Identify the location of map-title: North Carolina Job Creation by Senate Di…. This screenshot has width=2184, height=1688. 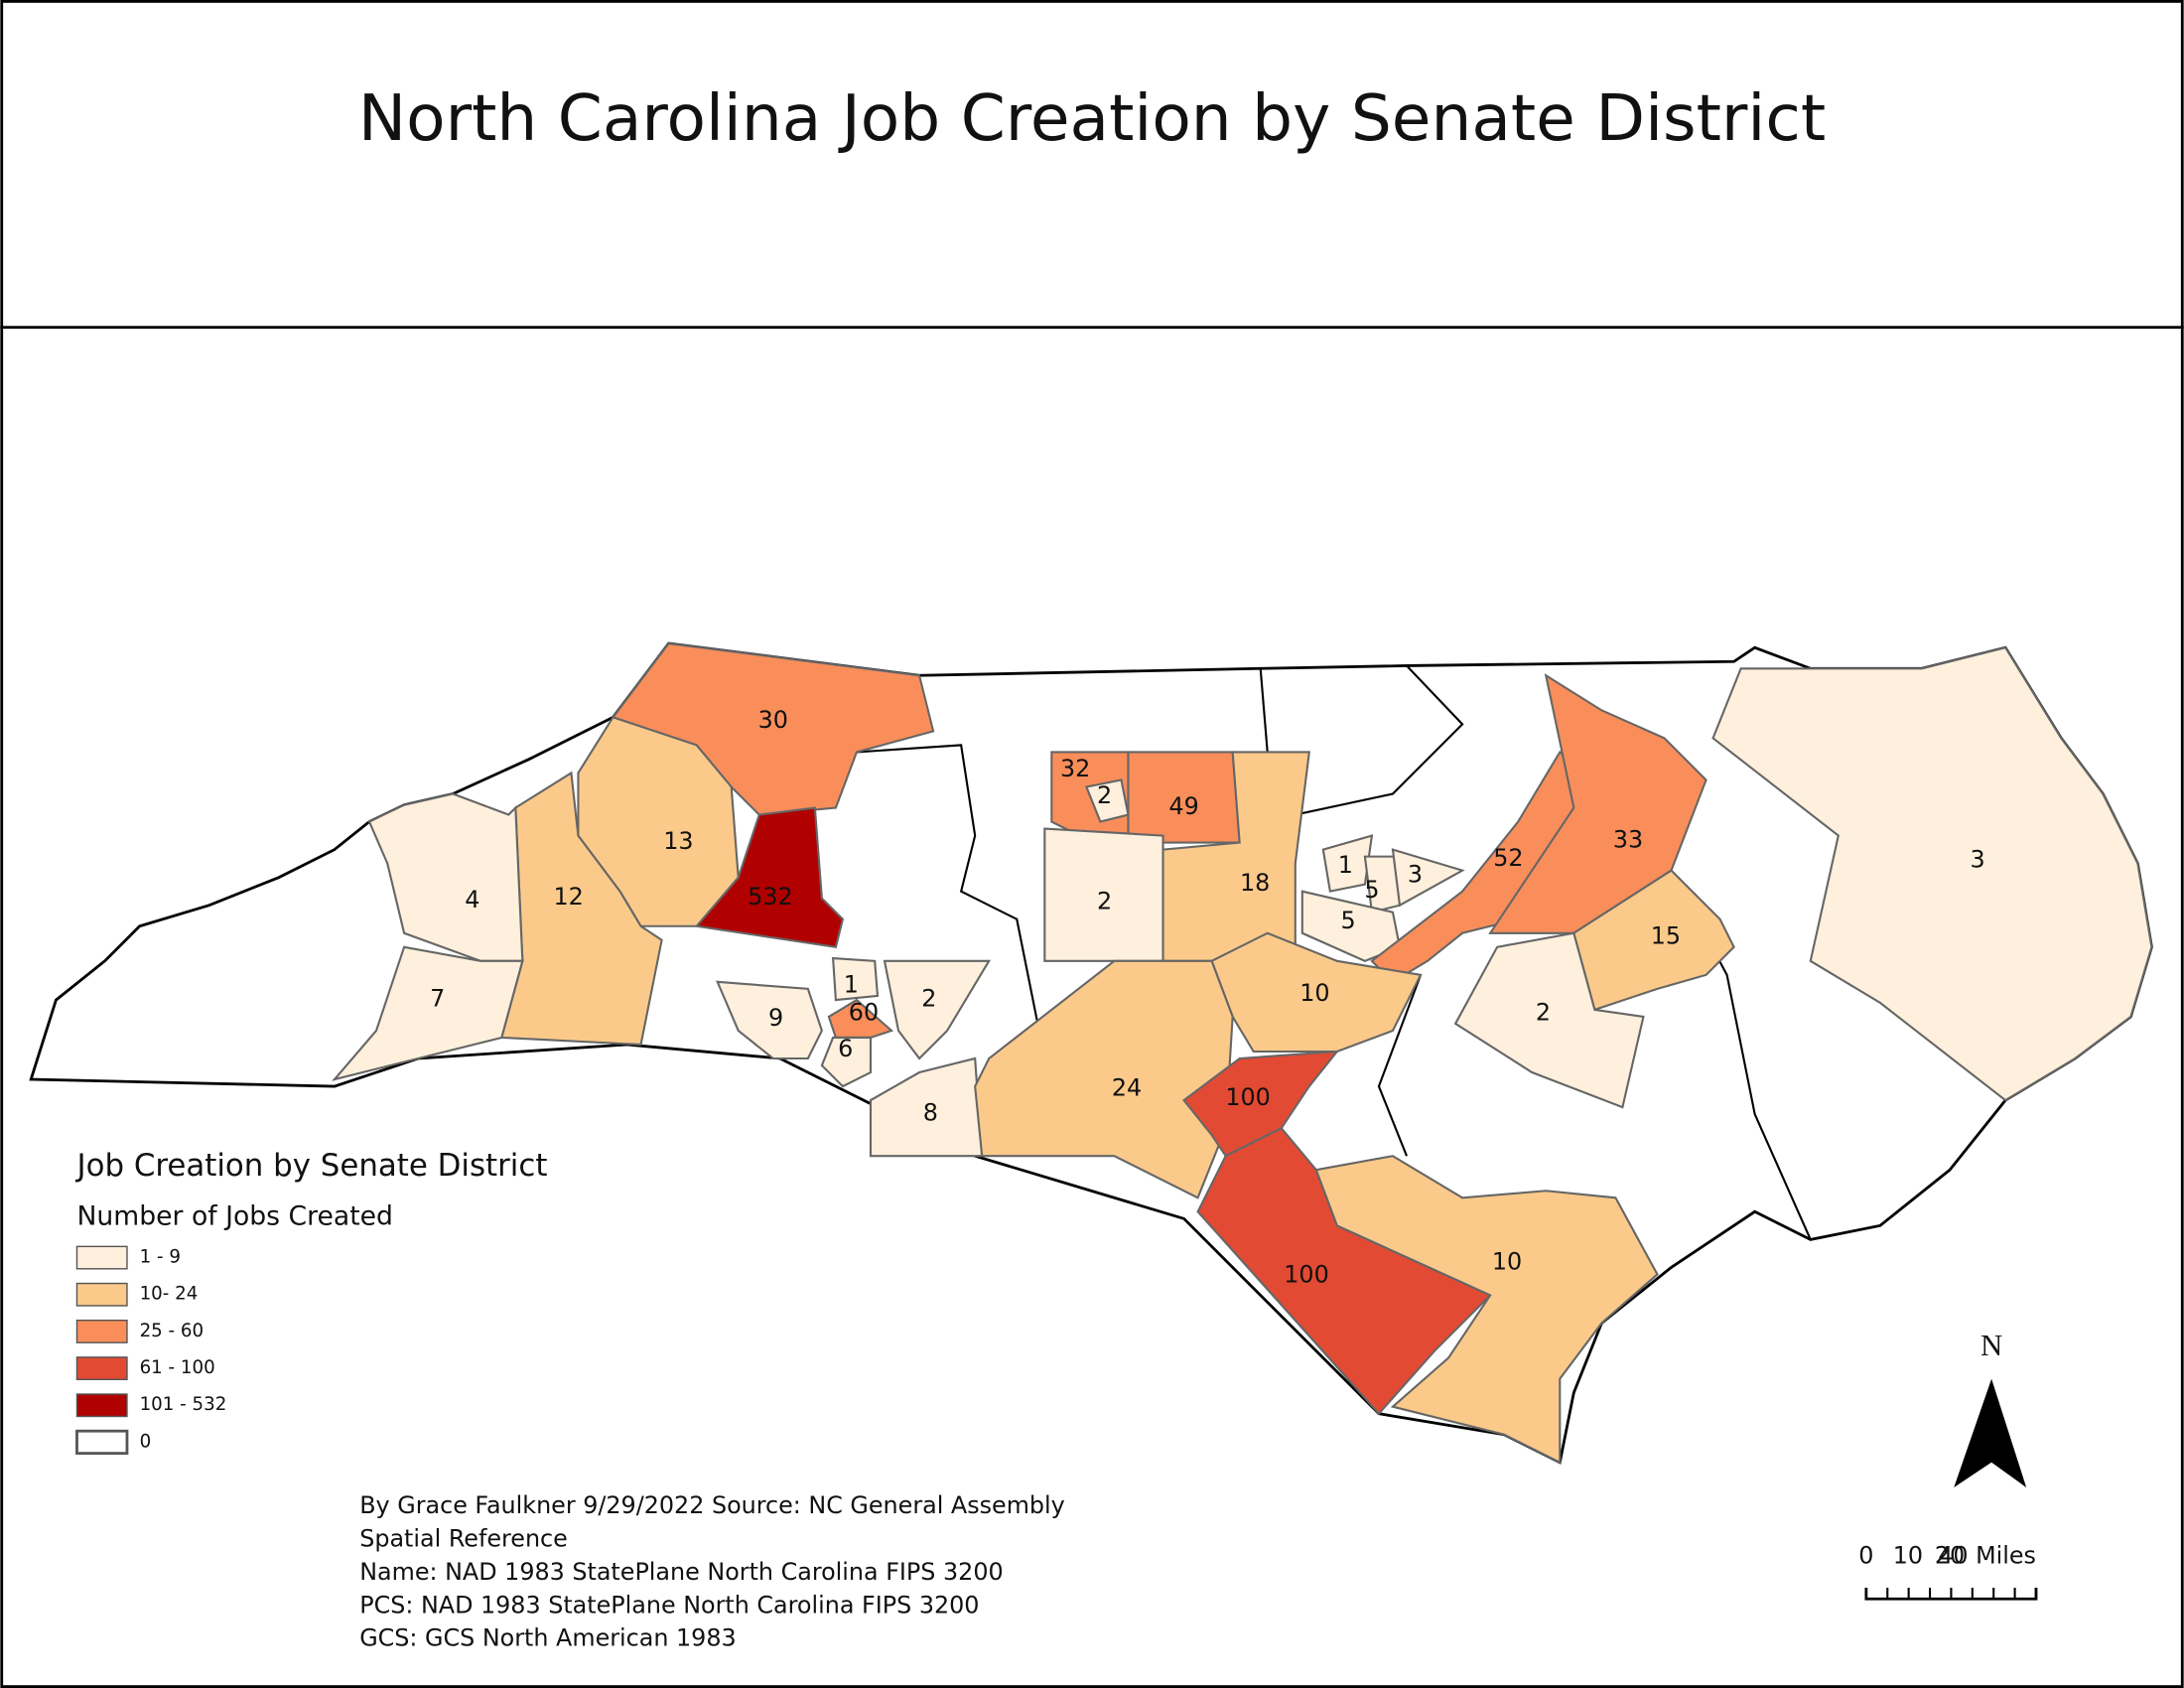
(1092, 118).